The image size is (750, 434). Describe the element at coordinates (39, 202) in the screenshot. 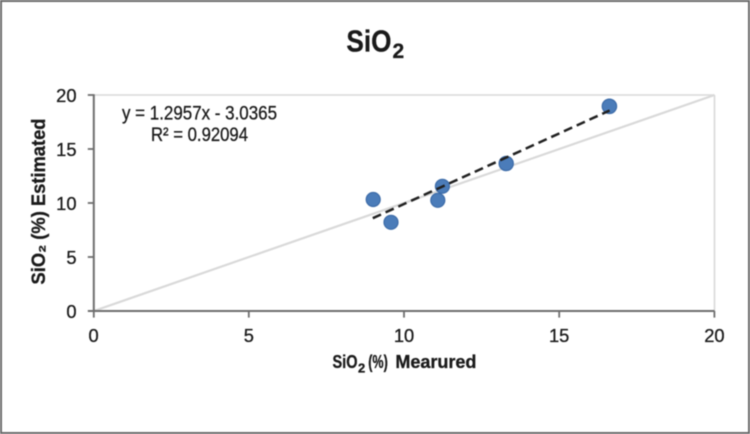

I see `svg-text: SiO₂ (%) Estimated` at that location.